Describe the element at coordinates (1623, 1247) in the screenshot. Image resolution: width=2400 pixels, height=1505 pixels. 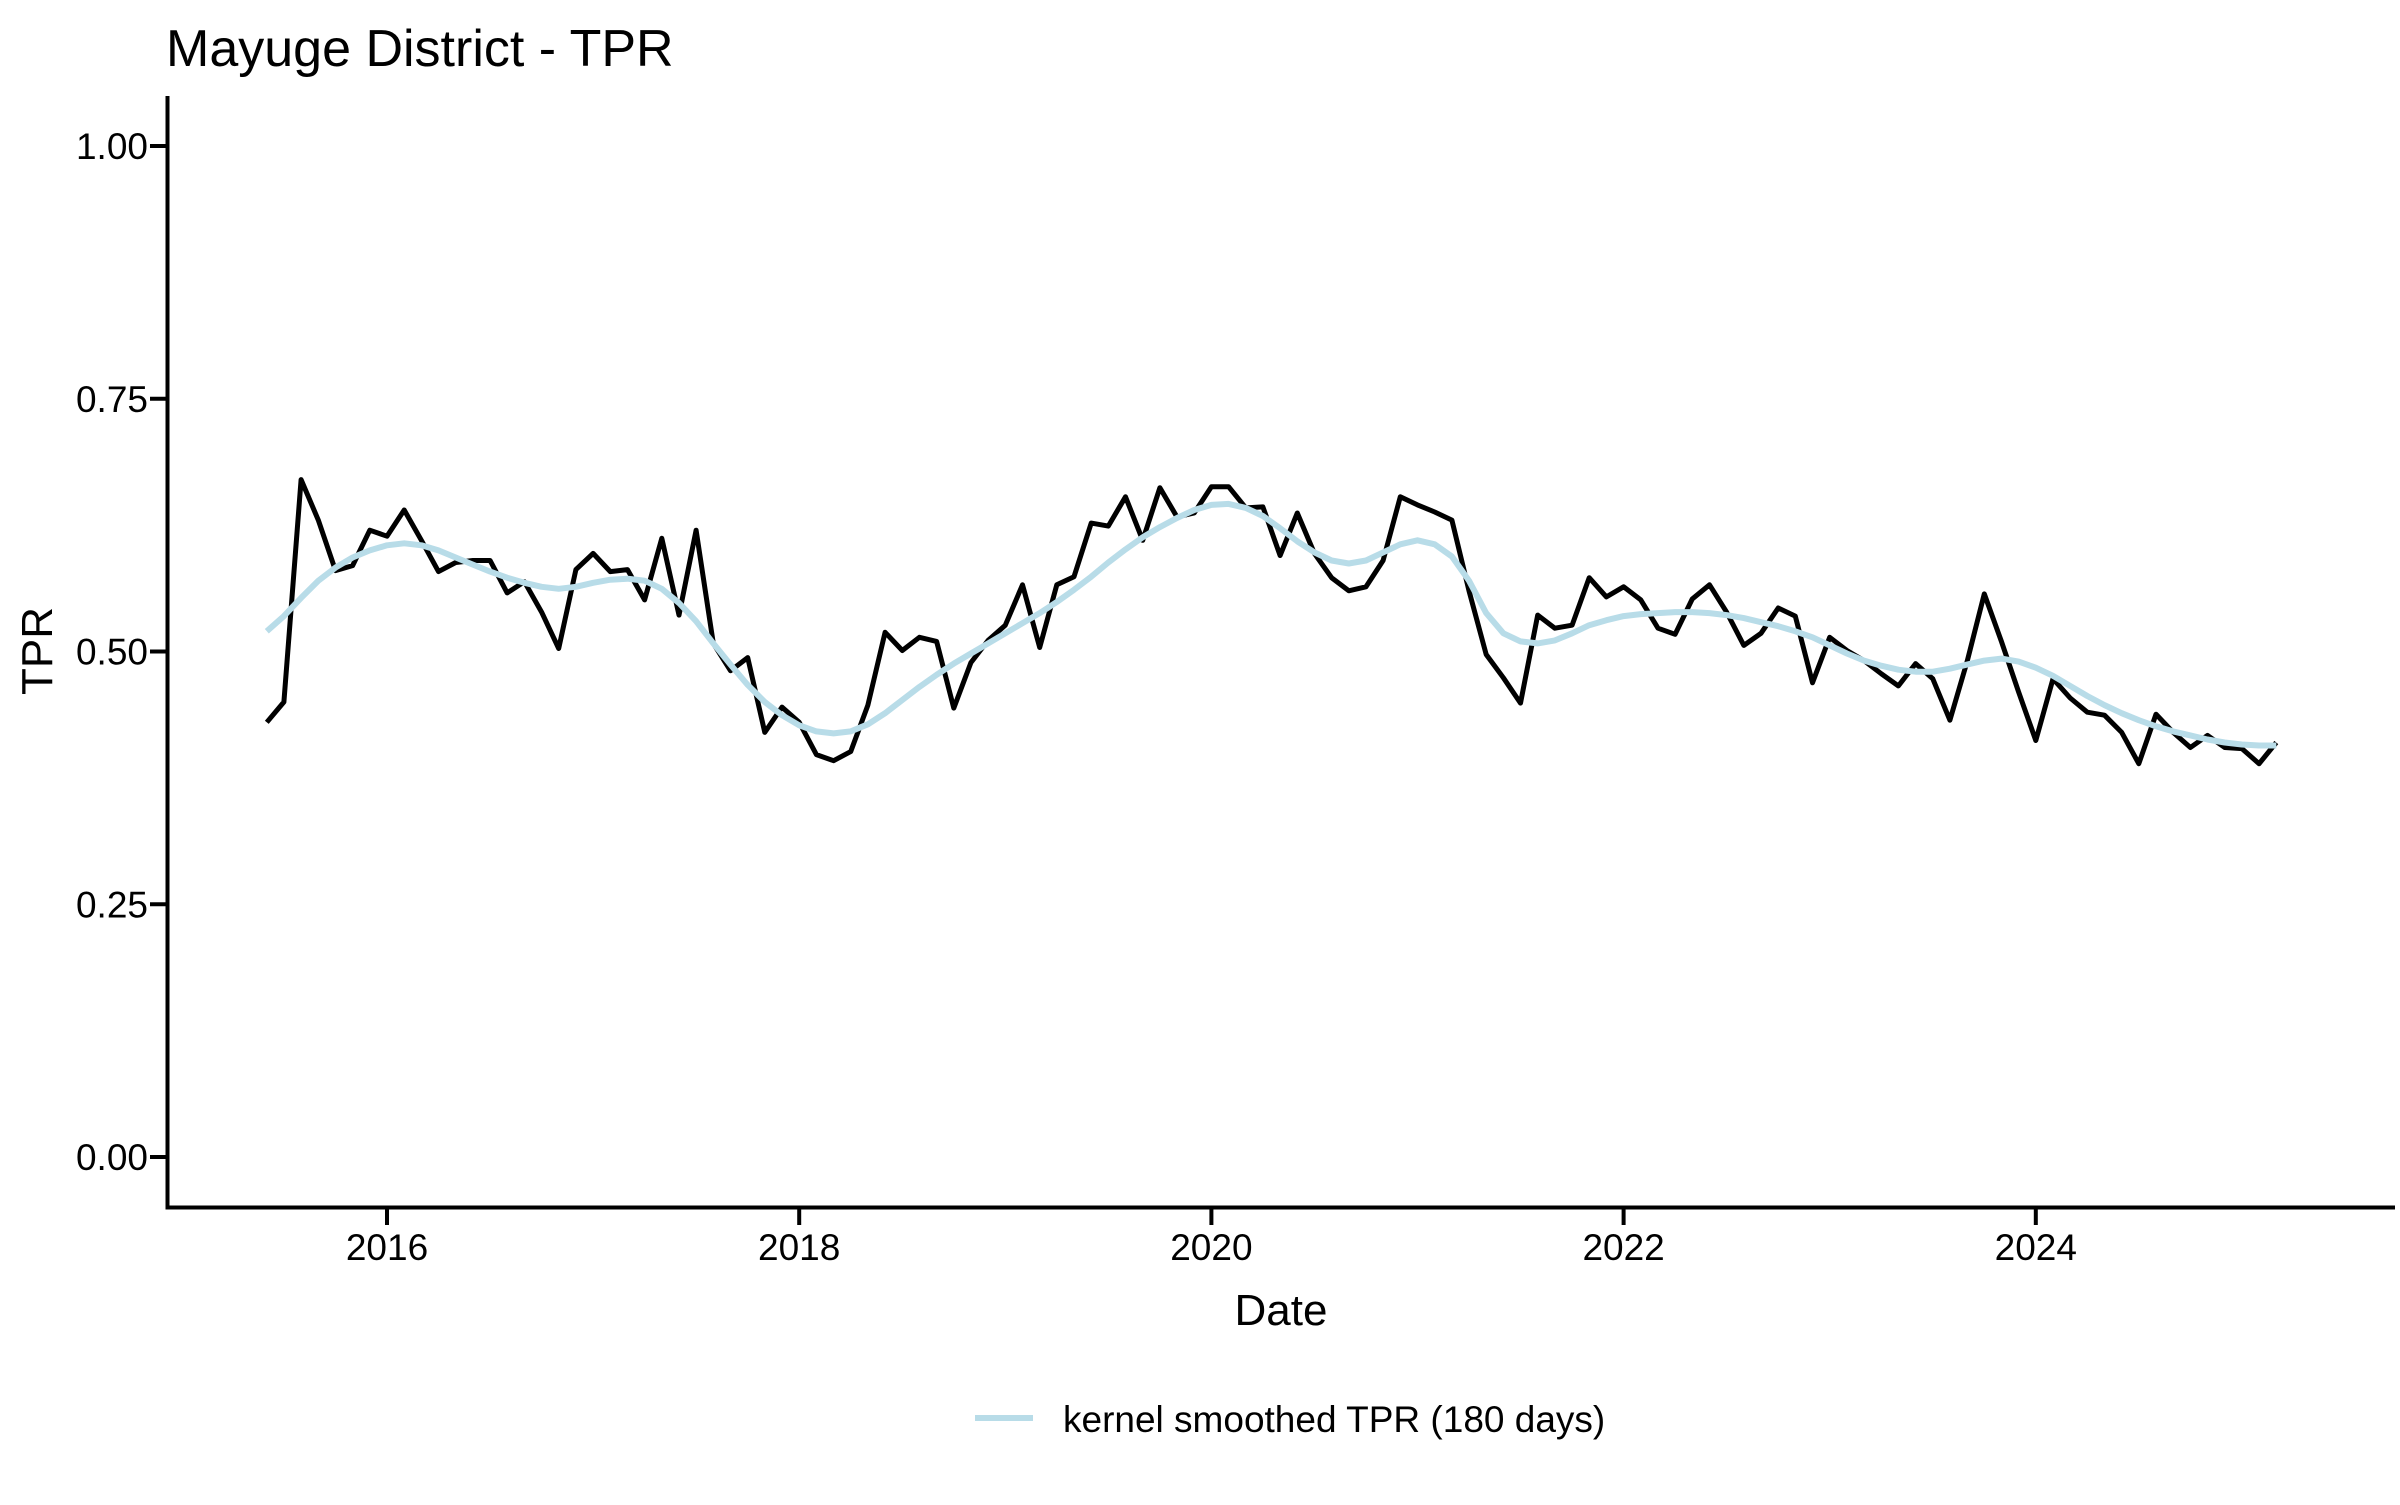
I see `x-tick-label: 2022` at that location.